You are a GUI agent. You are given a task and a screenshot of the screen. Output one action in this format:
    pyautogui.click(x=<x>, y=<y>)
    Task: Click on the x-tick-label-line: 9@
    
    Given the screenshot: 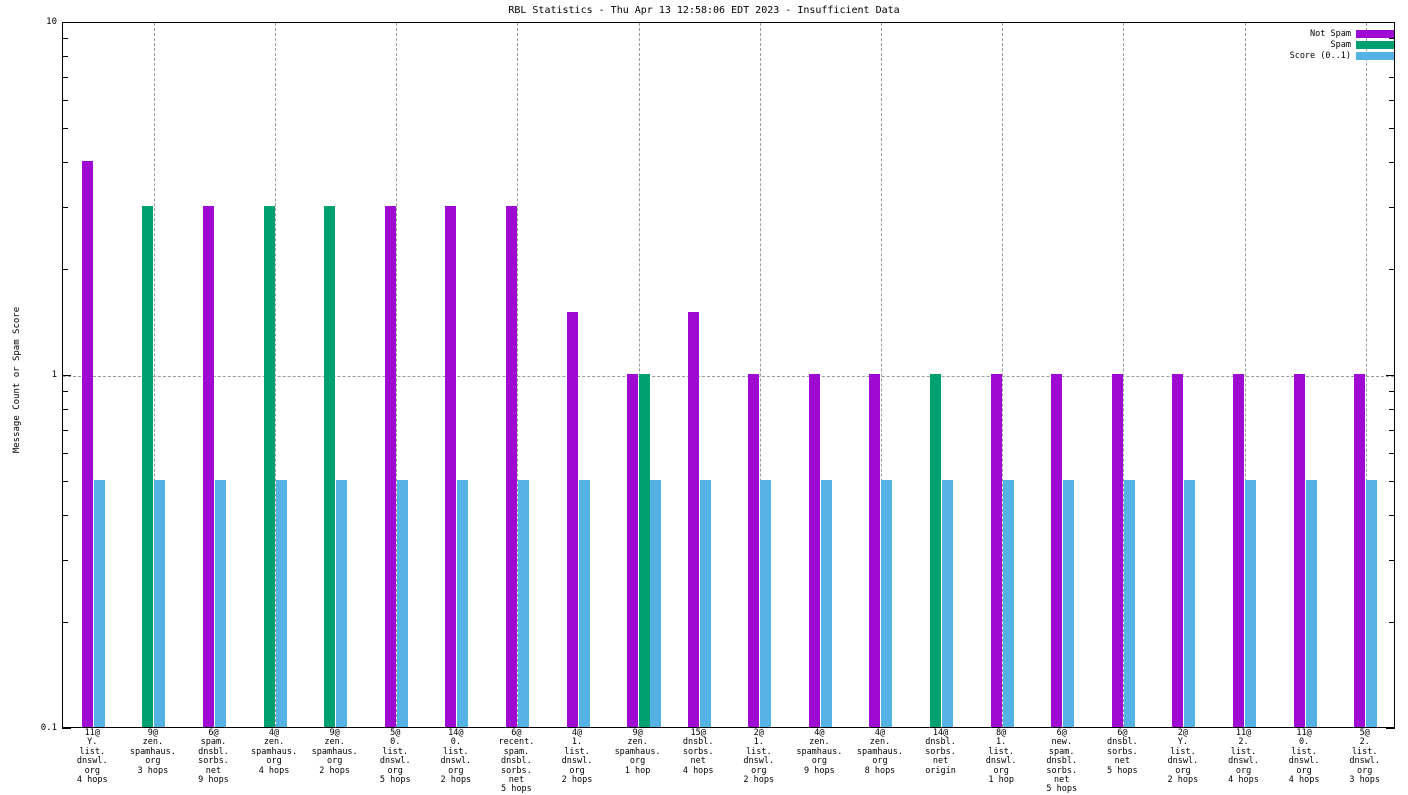 What is the action you would take?
    pyautogui.click(x=334, y=733)
    